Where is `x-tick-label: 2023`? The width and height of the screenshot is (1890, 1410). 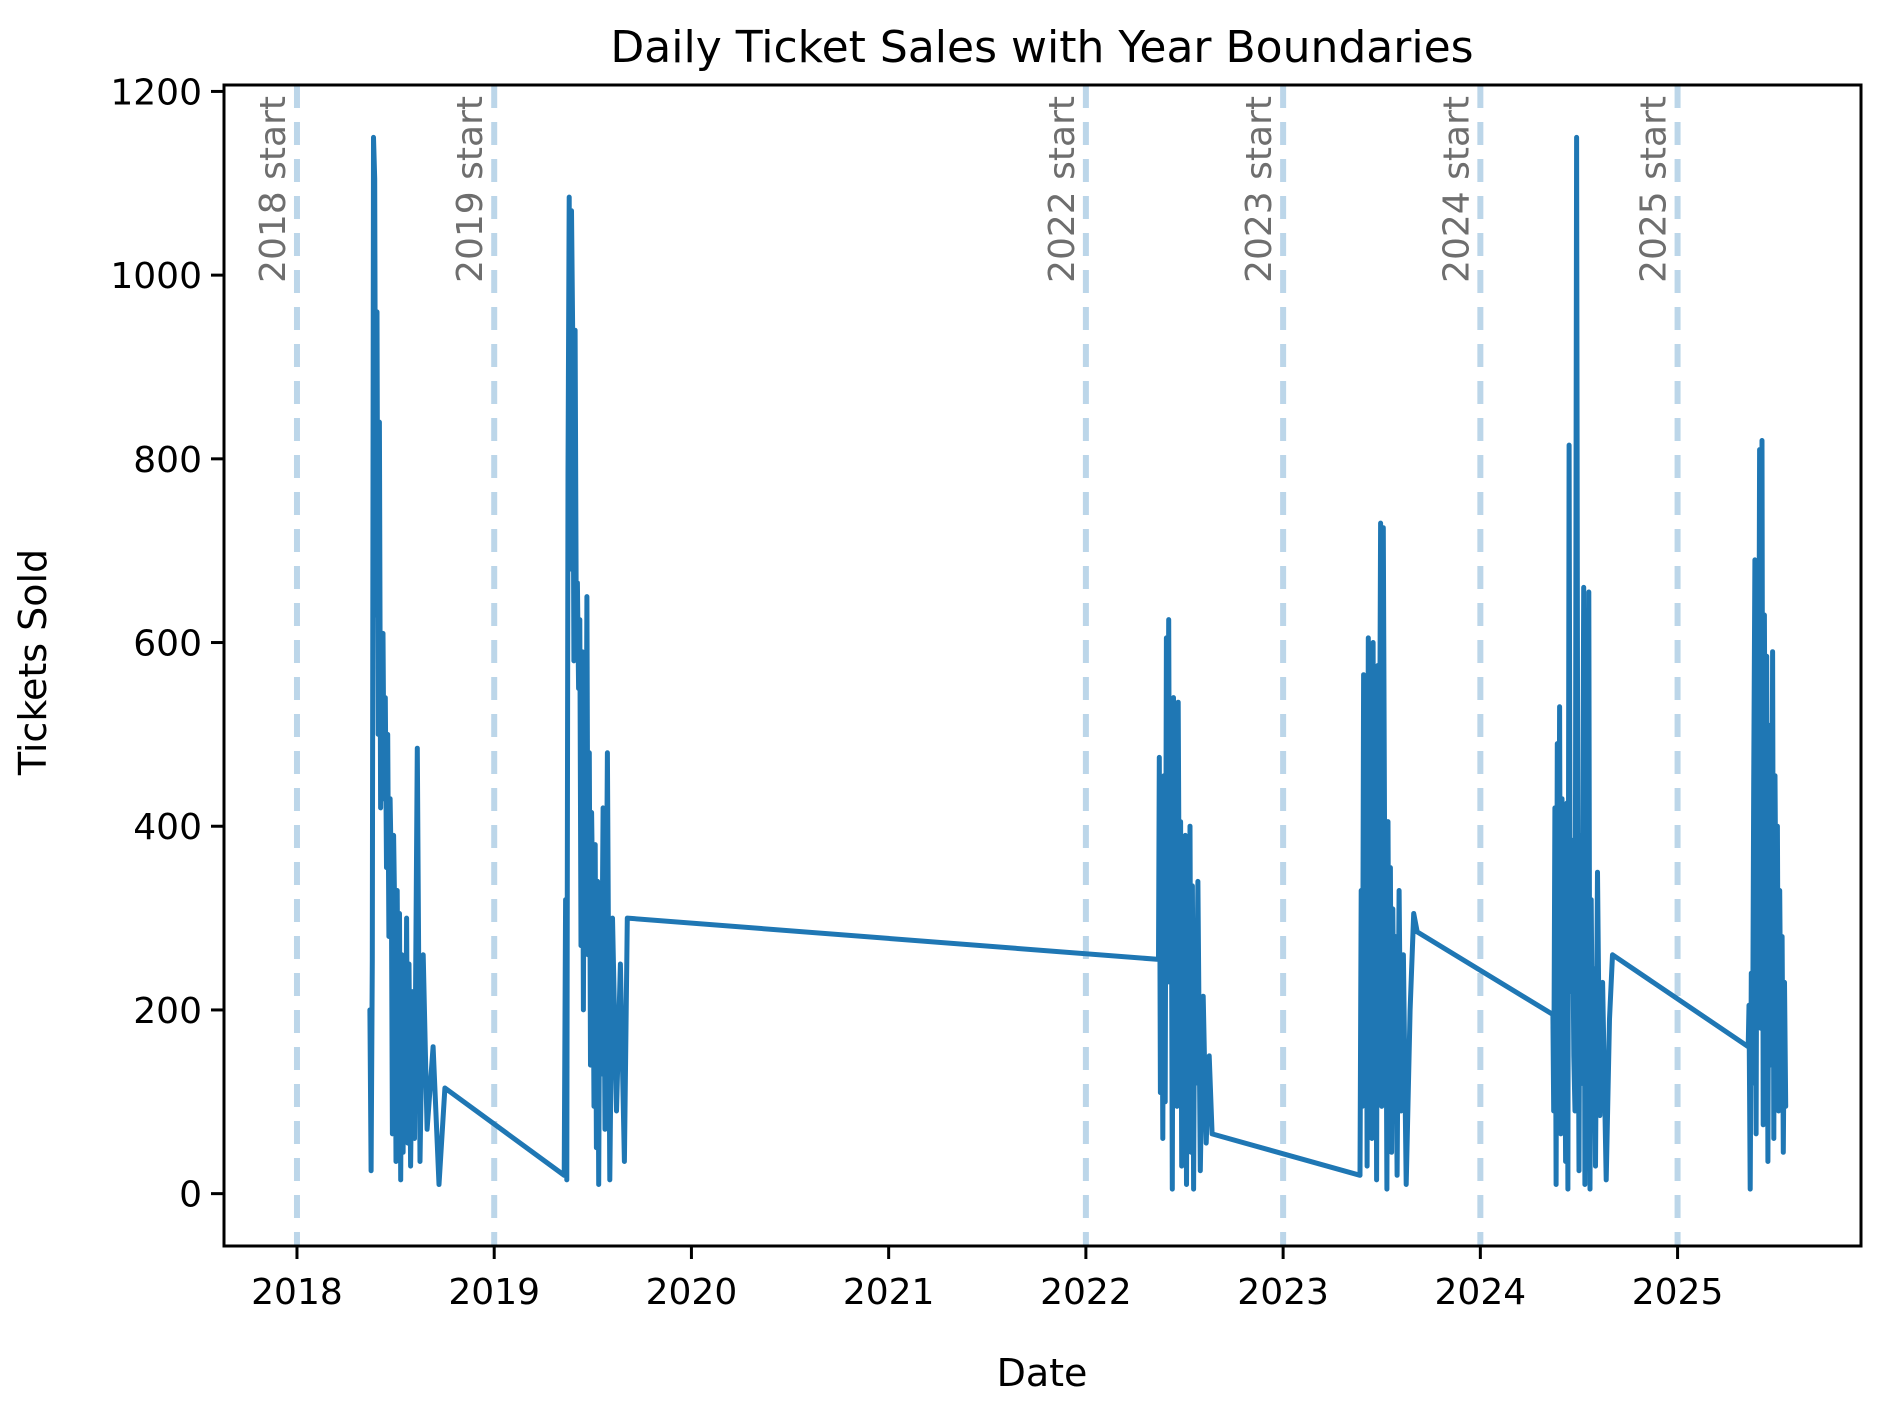 x-tick-label: 2023 is located at coordinates (1283, 1292).